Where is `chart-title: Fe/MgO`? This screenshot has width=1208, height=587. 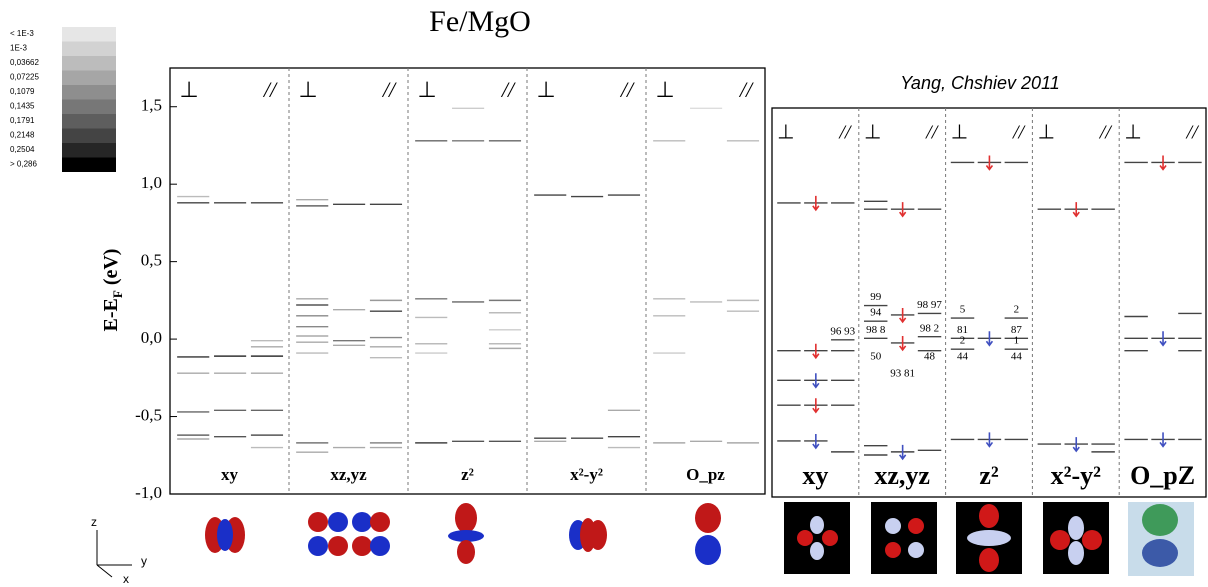
chart-title: Fe/MgO is located at coordinates (480, 21).